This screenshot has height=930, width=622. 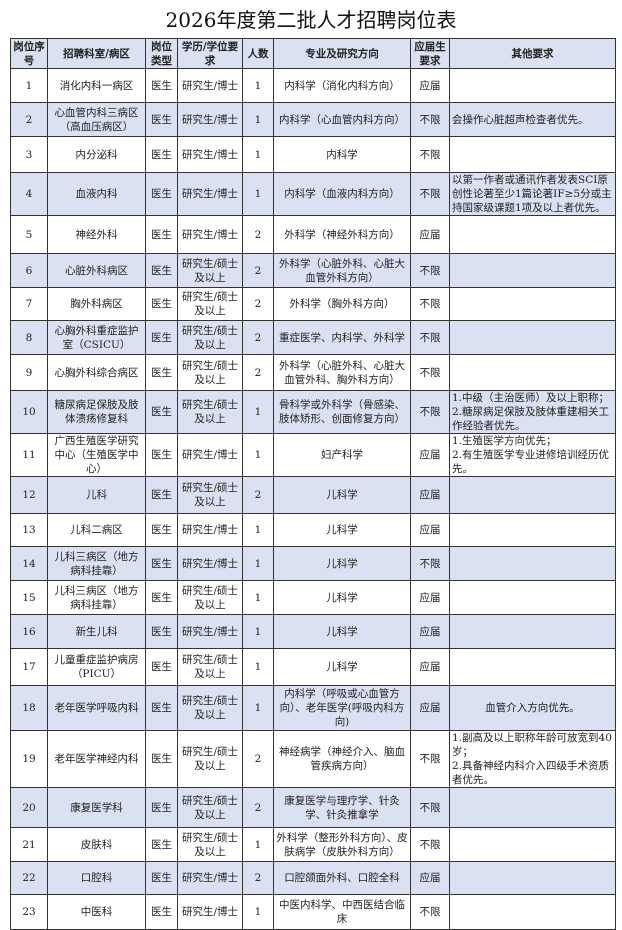 What do you see at coordinates (29, 85) in the screenshot?
I see `cell-no: 1` at bounding box center [29, 85].